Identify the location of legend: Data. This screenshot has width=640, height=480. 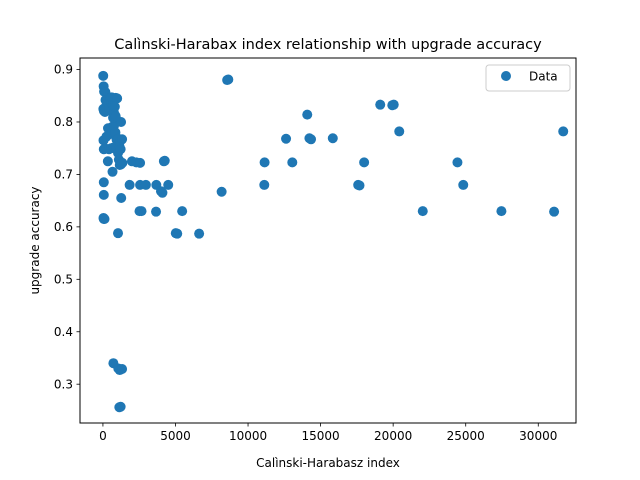
(528, 78).